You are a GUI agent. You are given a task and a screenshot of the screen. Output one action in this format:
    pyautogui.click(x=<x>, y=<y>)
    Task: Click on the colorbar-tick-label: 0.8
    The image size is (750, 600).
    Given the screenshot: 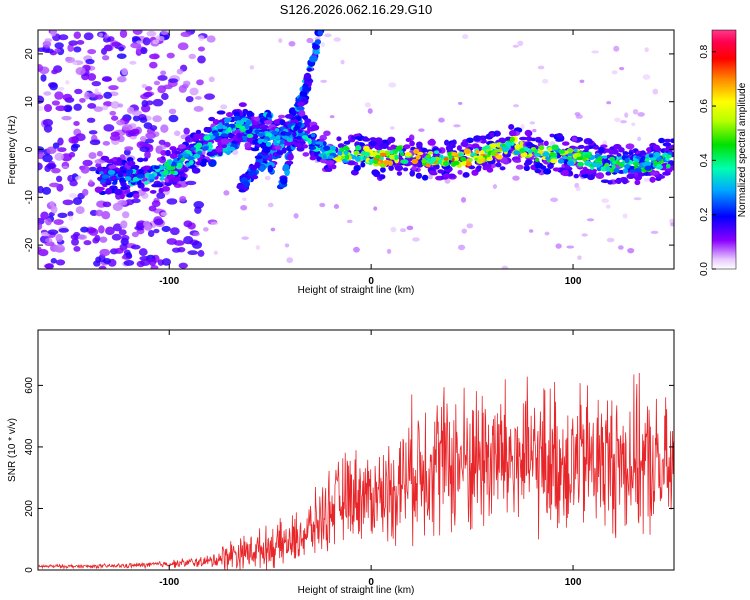 What is the action you would take?
    pyautogui.click(x=704, y=51)
    